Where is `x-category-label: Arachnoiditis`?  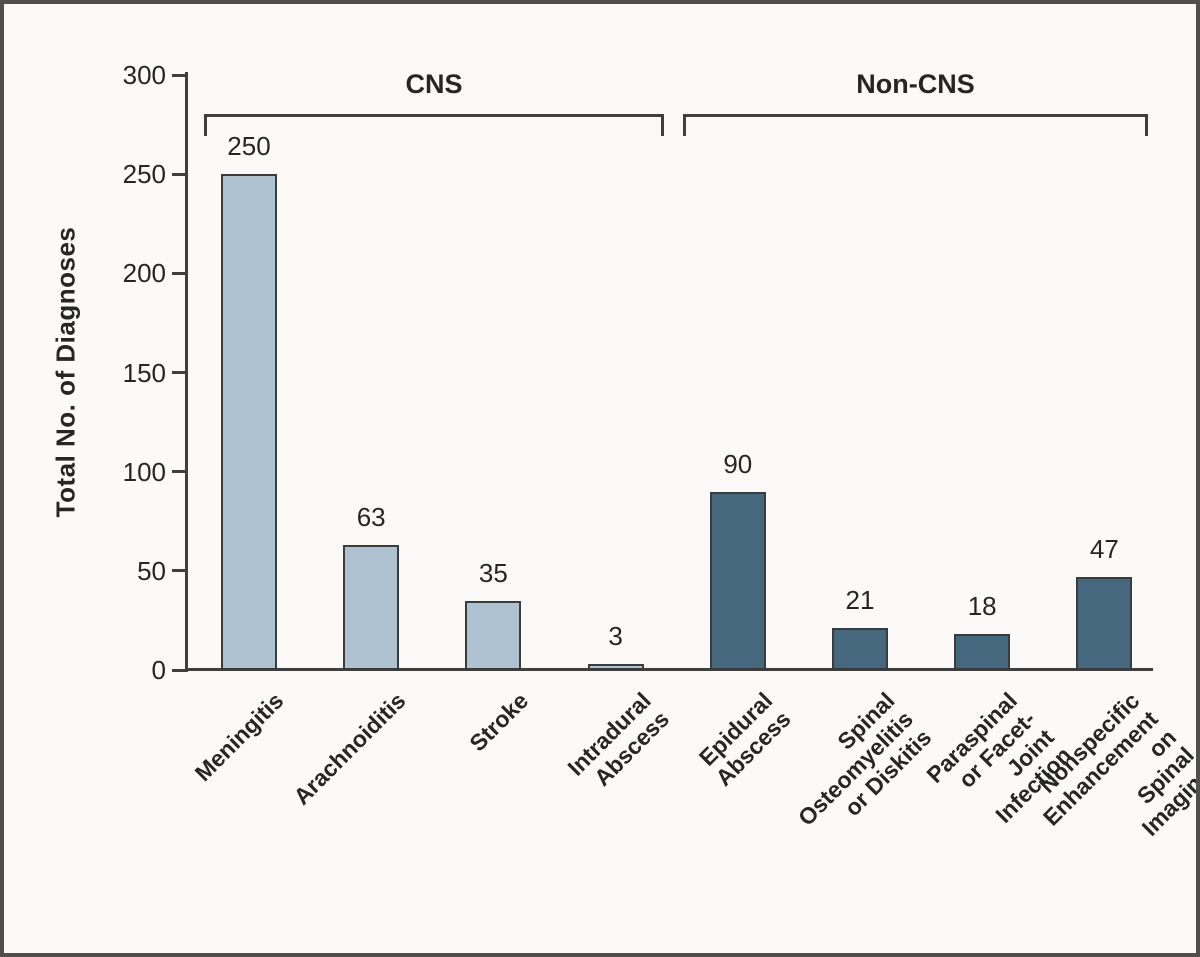
x-category-label: Arachnoiditis is located at coordinates (349, 748).